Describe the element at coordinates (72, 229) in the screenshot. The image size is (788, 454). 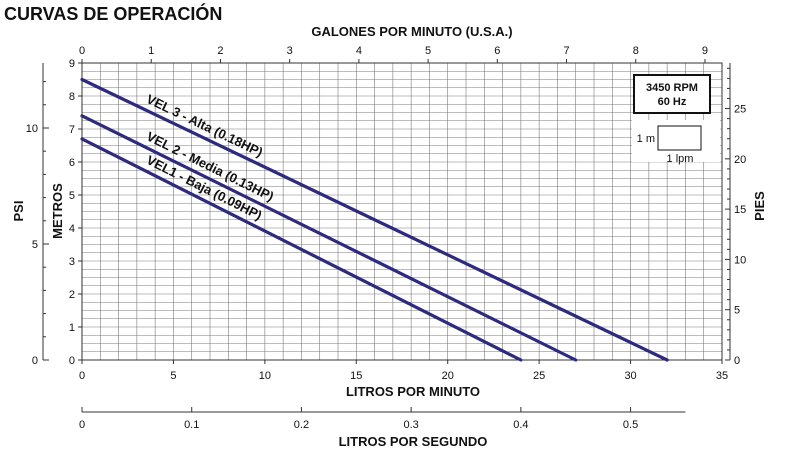
I see `y-tick-label: 4` at that location.